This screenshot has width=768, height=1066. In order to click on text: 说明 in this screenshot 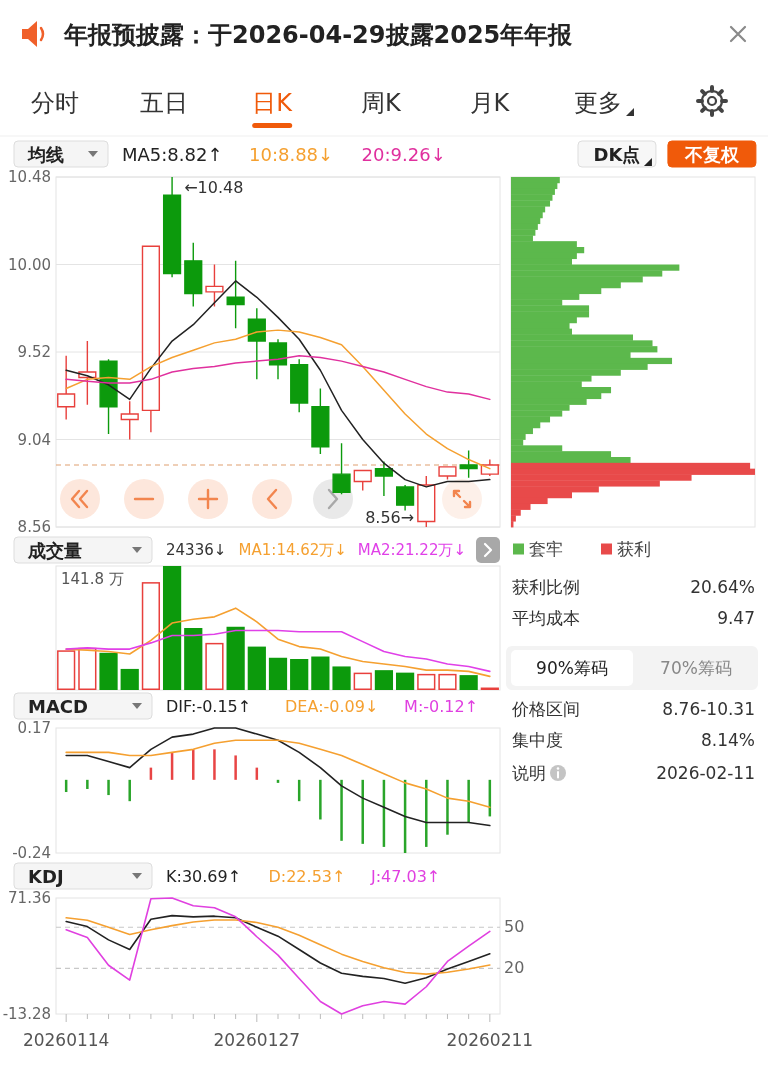, I will do `click(529, 773)`.